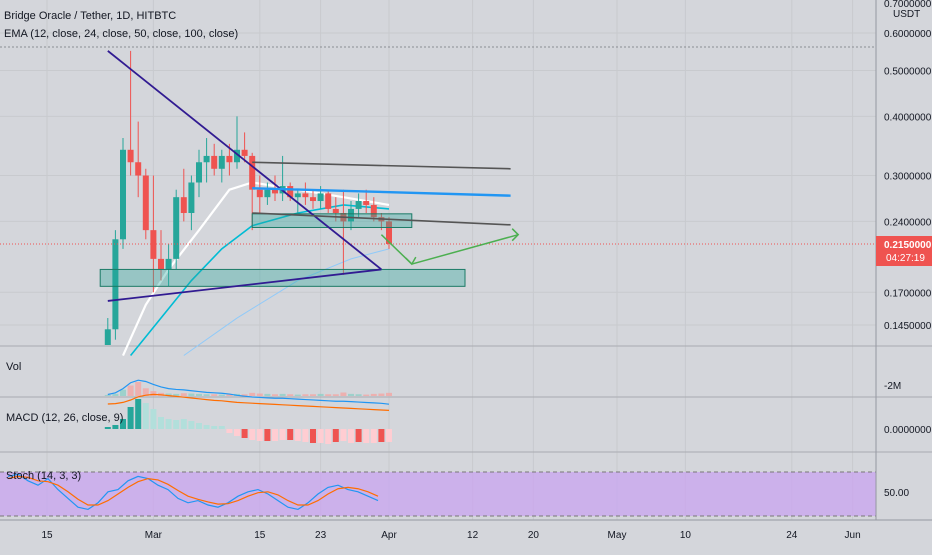 The height and width of the screenshot is (555, 932). Describe the element at coordinates (853, 535) in the screenshot. I see `time-tick-label: Jun` at that location.